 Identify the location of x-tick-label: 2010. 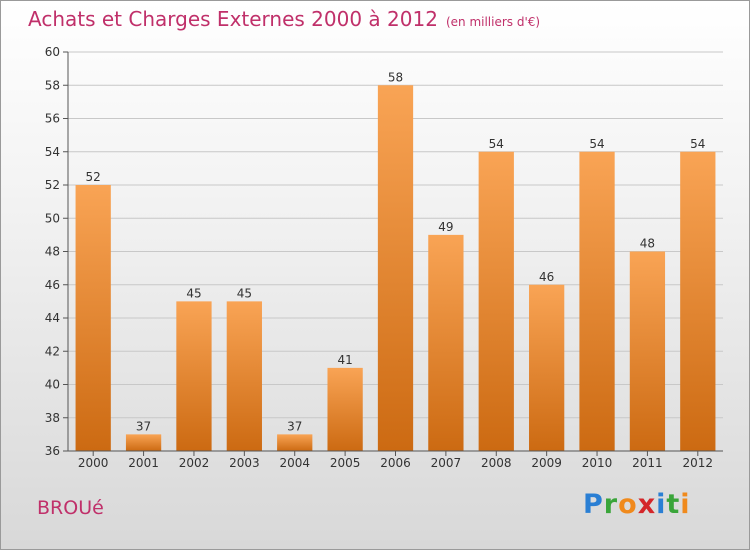
(597, 463).